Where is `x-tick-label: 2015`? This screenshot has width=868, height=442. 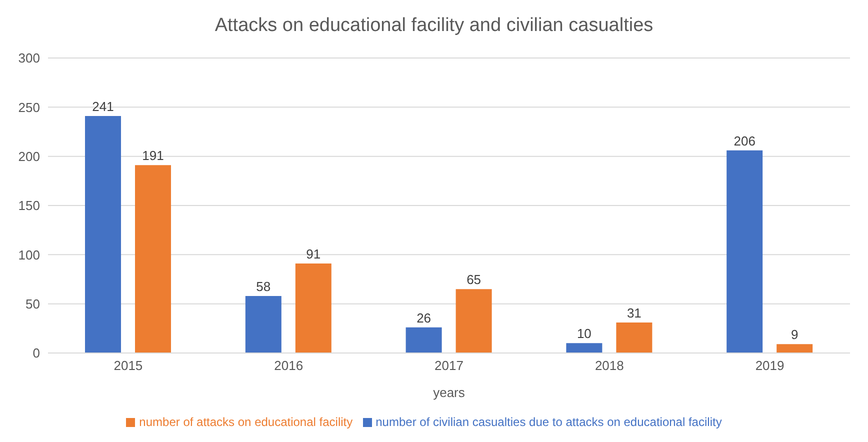 x-tick-label: 2015 is located at coordinates (128, 366).